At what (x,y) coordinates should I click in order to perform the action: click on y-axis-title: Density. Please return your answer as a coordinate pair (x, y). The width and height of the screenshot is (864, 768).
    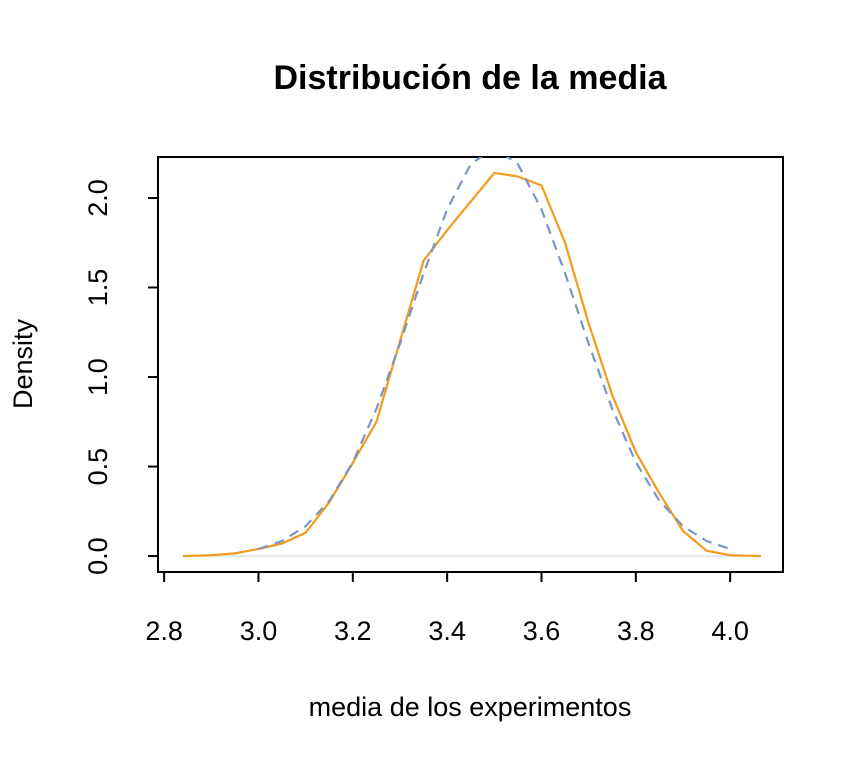
    Looking at the image, I should click on (23, 363).